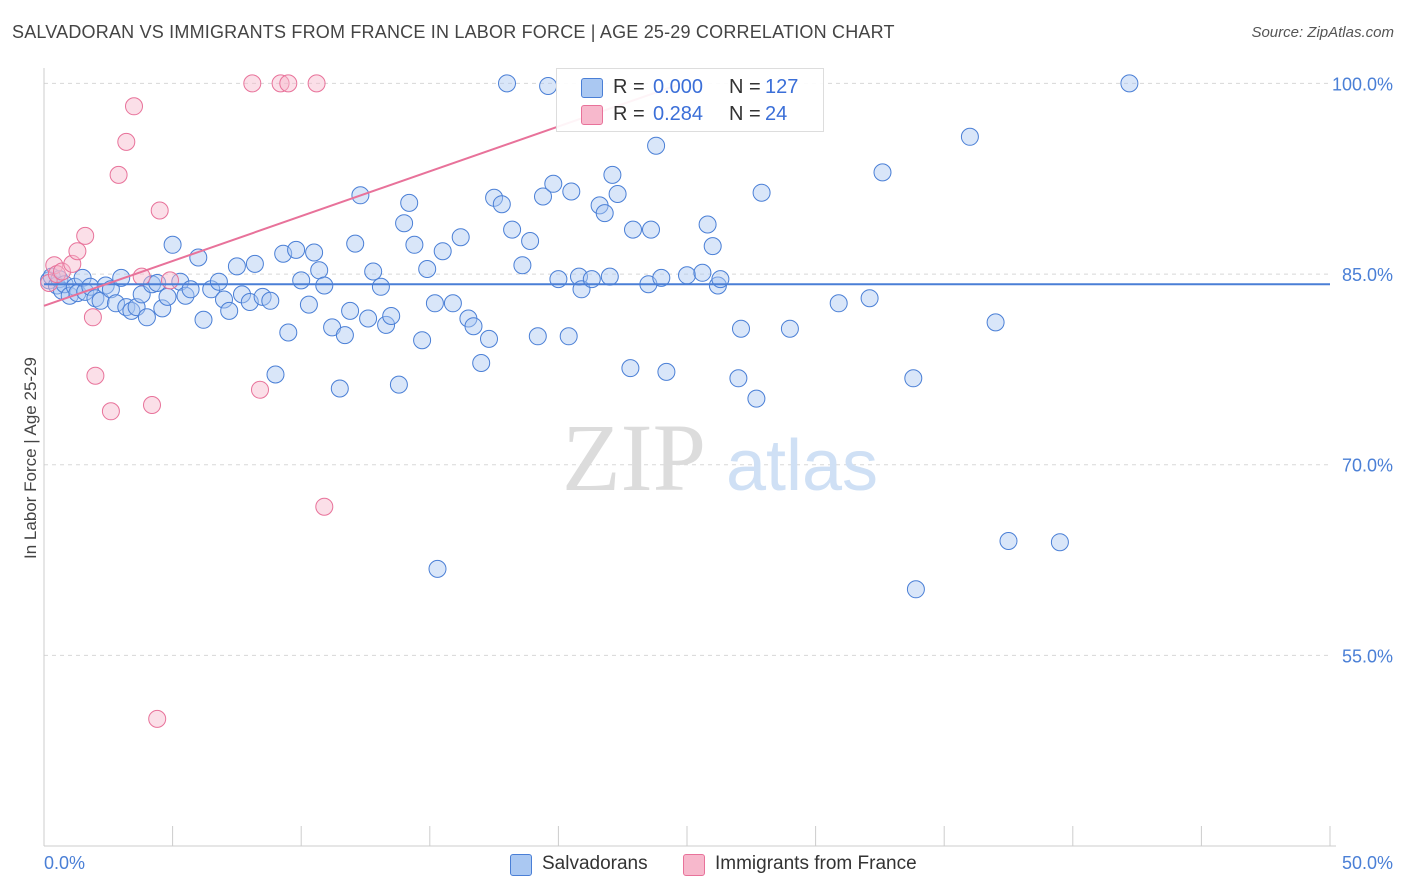 This screenshot has width=1406, height=892. Describe the element at coordinates (718, 863) in the screenshot. I see `x-tick-labels: 0.0% 50.0%` at that location.